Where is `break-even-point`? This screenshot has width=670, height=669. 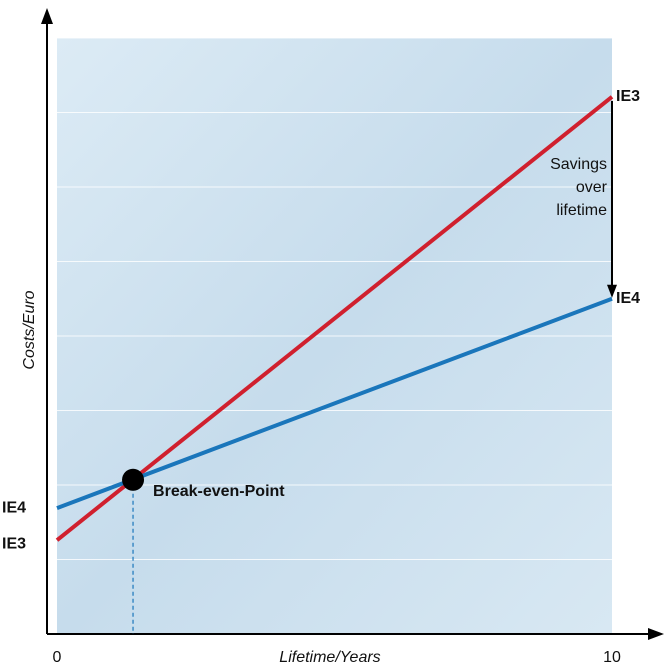 break-even-point is located at coordinates (133, 479).